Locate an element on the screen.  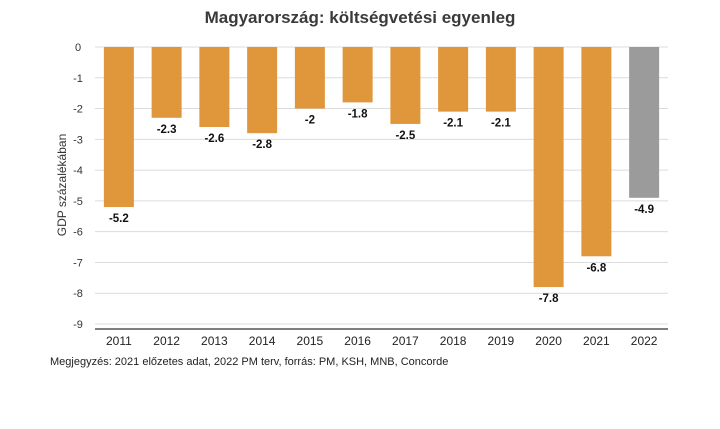
data-label: -2.3 is located at coordinates (167, 130).